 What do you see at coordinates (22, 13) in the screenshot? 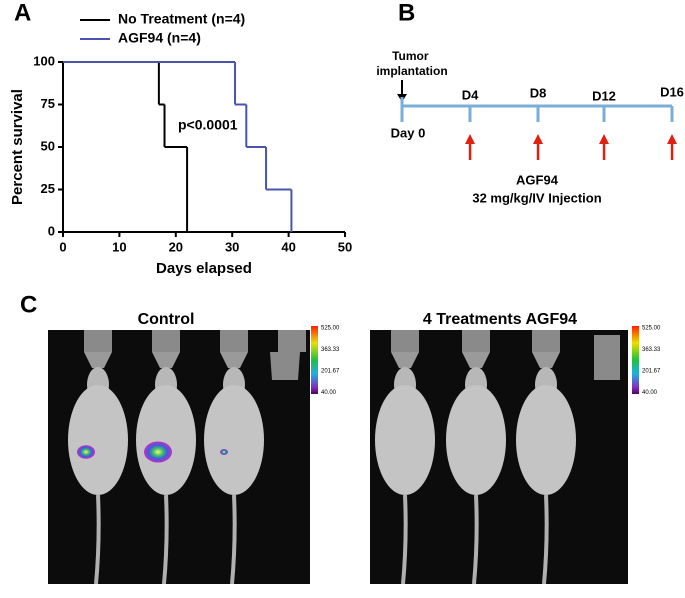
I see `panel-label: A` at bounding box center [22, 13].